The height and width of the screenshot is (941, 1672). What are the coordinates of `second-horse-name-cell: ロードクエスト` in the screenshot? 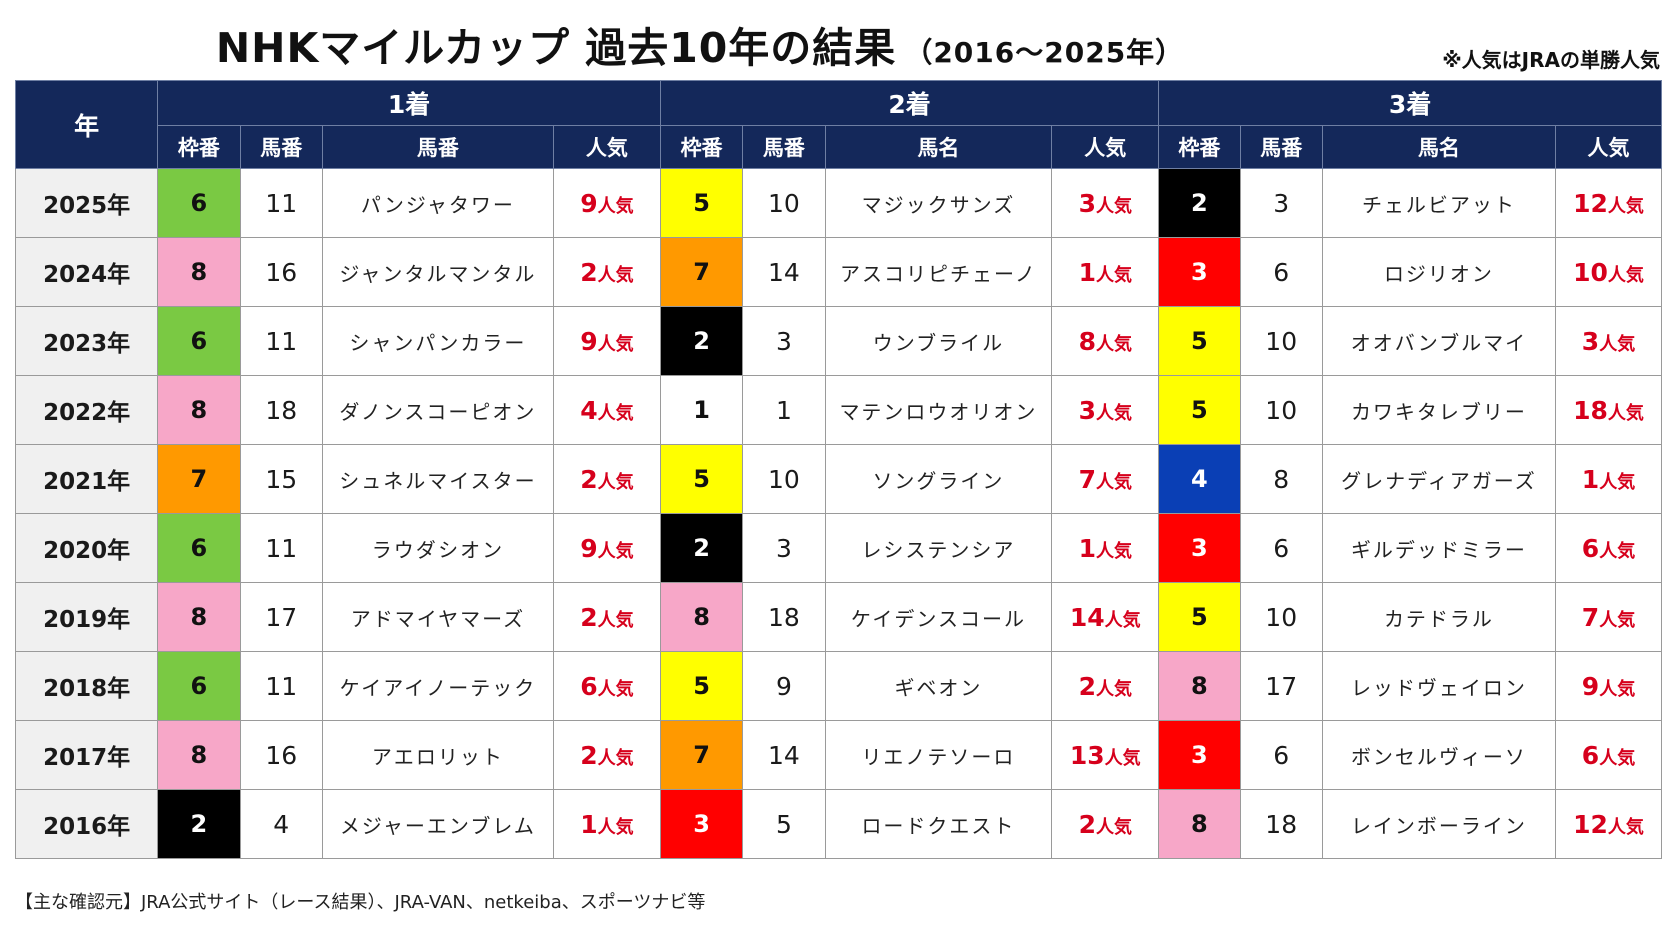 It's located at (938, 824).